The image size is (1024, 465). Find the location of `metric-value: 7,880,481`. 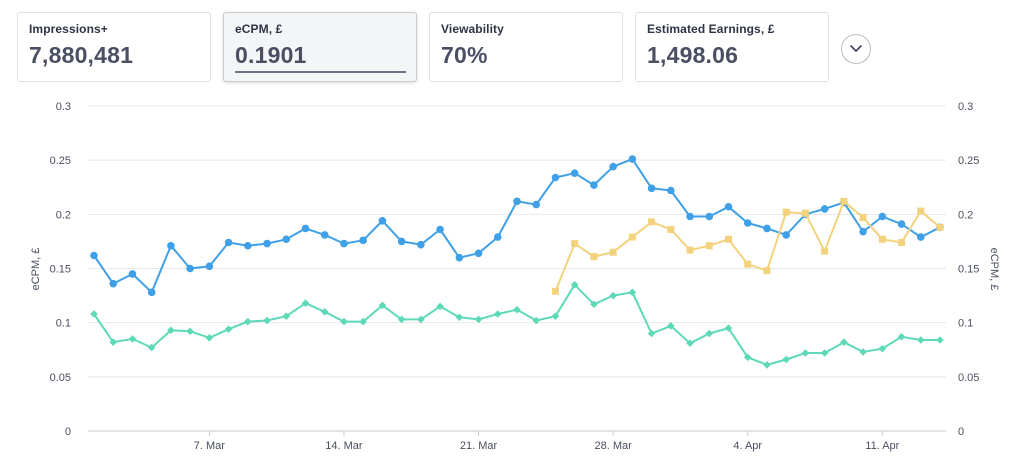

metric-value: 7,880,481 is located at coordinates (81, 55).